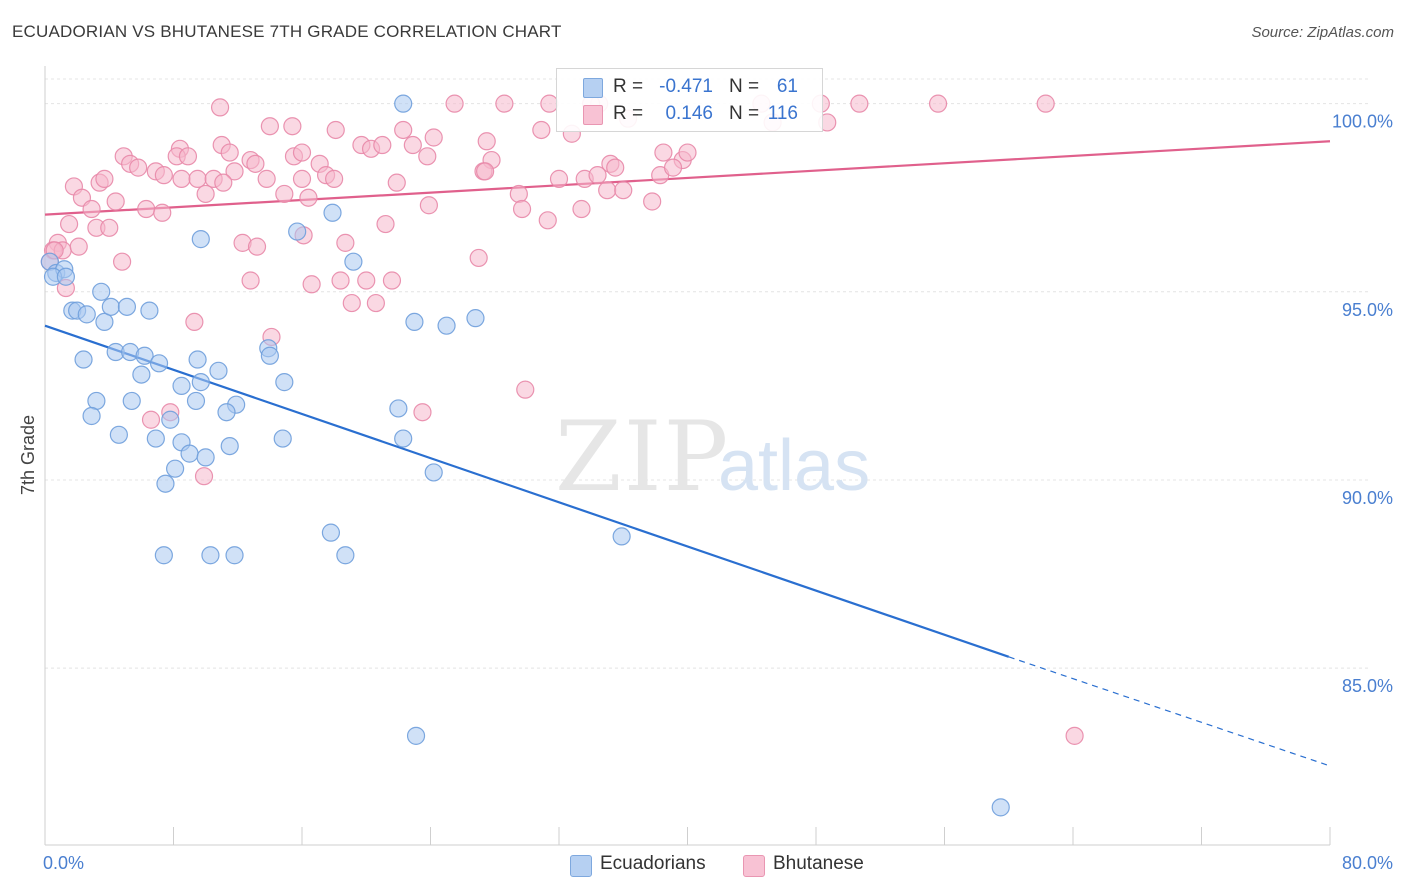  I want to click on legend-n-value: 61, so click(787, 86).